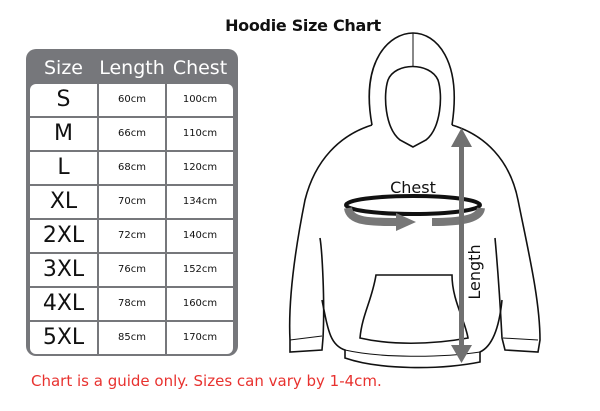  I want to click on chest-label: Chest, so click(413, 187).